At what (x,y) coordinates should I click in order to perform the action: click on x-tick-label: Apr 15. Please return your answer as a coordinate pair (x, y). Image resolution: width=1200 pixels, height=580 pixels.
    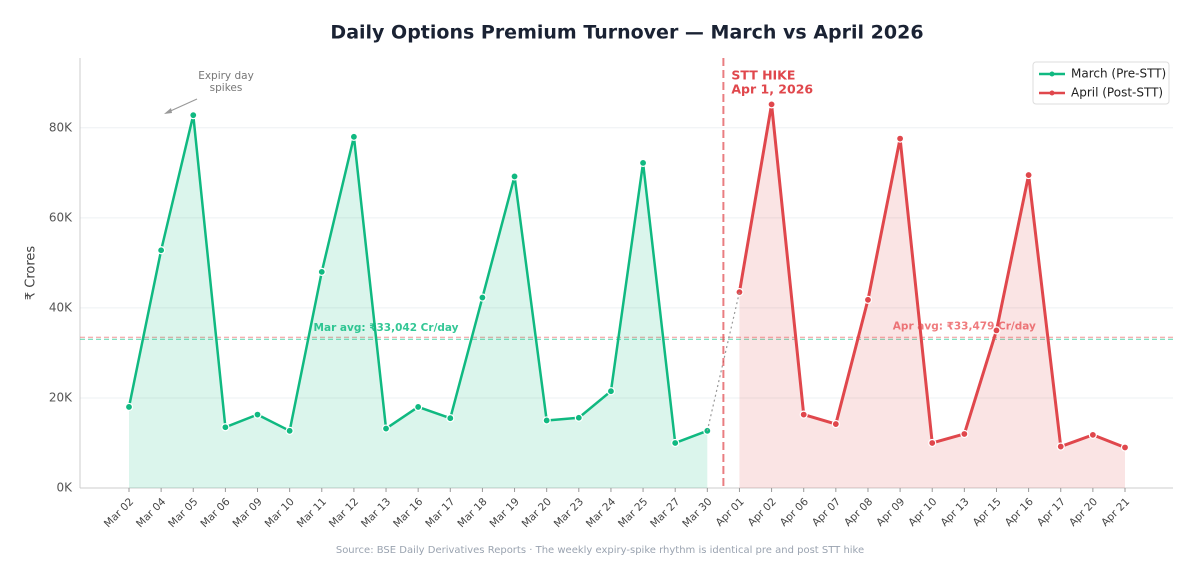
    Looking at the image, I should click on (987, 512).